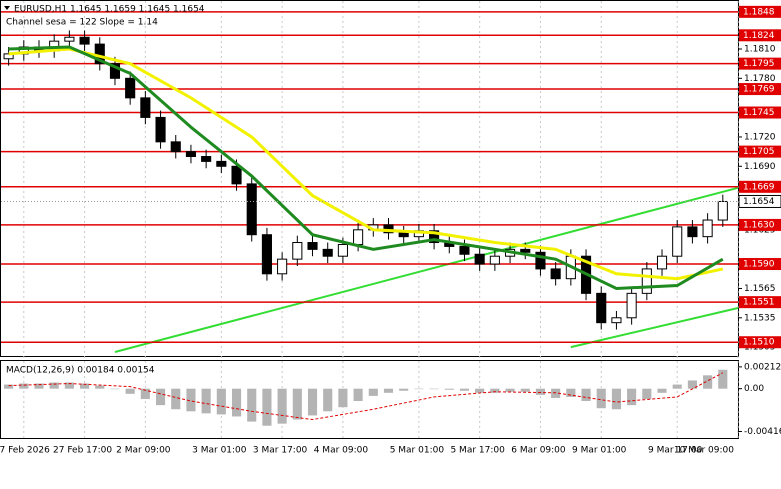 This screenshot has height=489, width=781. Describe the element at coordinates (762, 367) in the screenshot. I see `y-tick-label: 0.00212` at that location.